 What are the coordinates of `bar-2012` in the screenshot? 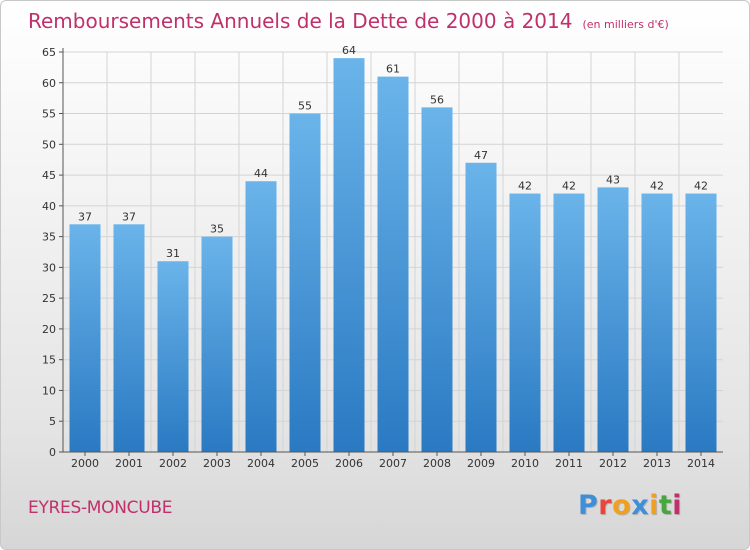 It's located at (613, 319).